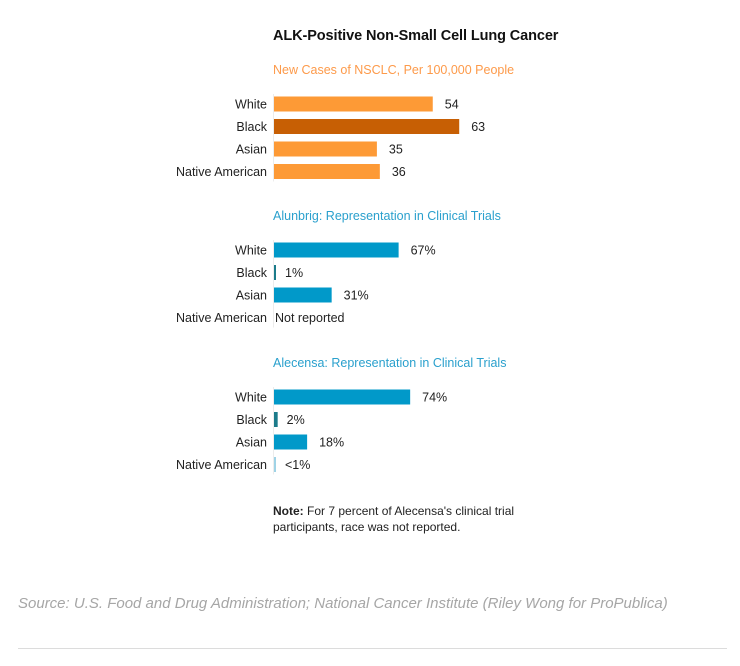 The image size is (740, 666). Describe the element at coordinates (325, 149) in the screenshot. I see `bar-new-cases-asian` at that location.